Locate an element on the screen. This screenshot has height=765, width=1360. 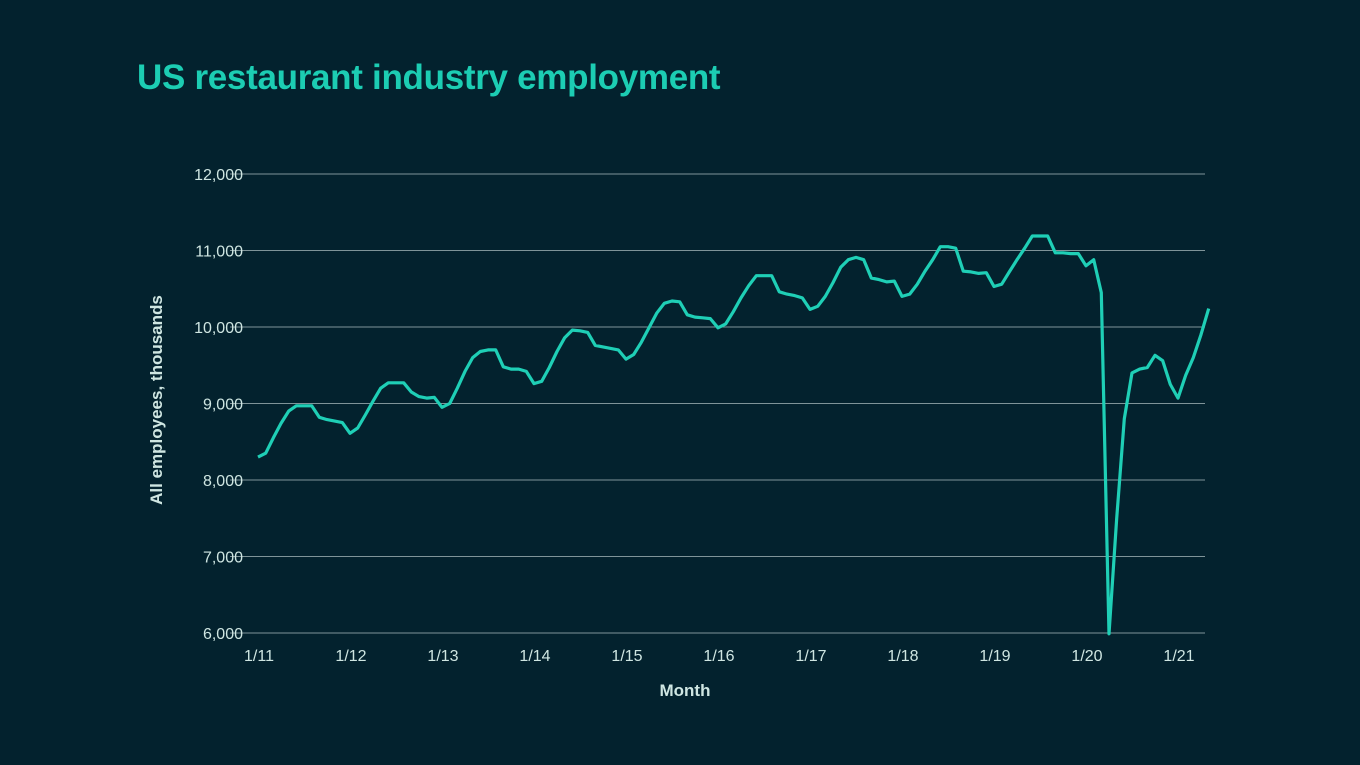
y-tick-label: 9,000 is located at coordinates (223, 405).